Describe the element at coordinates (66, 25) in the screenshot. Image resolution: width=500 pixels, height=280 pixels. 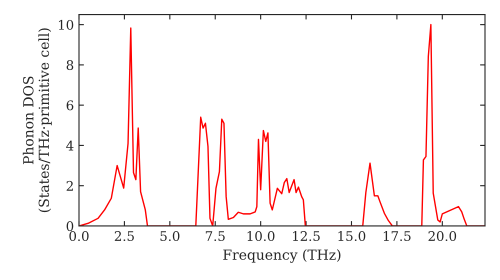
I see `y-tick-label: 10` at that location.